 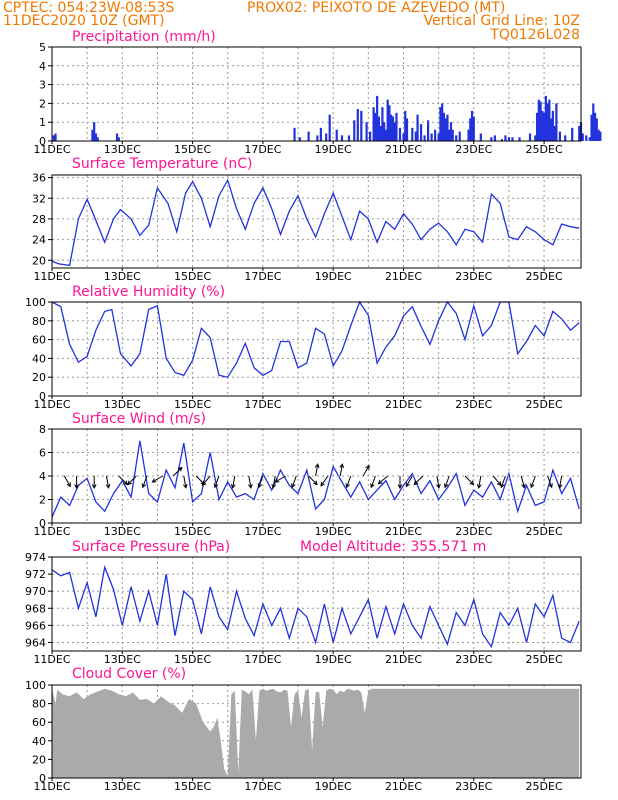 What do you see at coordinates (544, 659) in the screenshot?
I see `pressure-xtick-label: 25DEC` at bounding box center [544, 659].